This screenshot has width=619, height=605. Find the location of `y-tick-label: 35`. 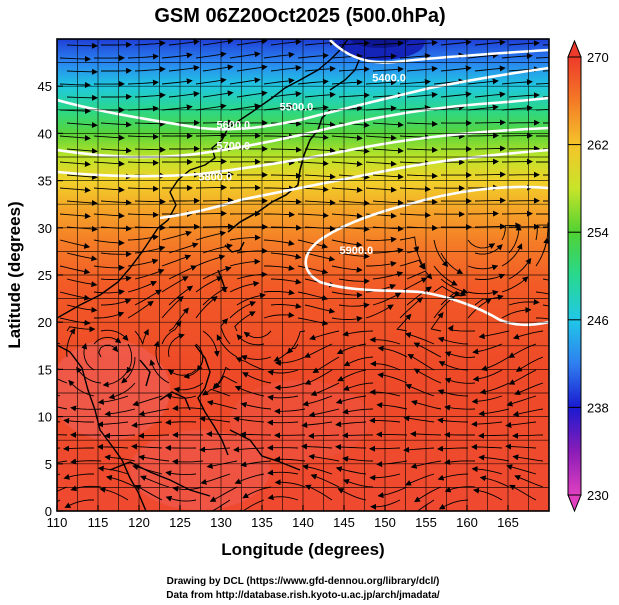

y-tick-label: 35 is located at coordinates (45, 181).